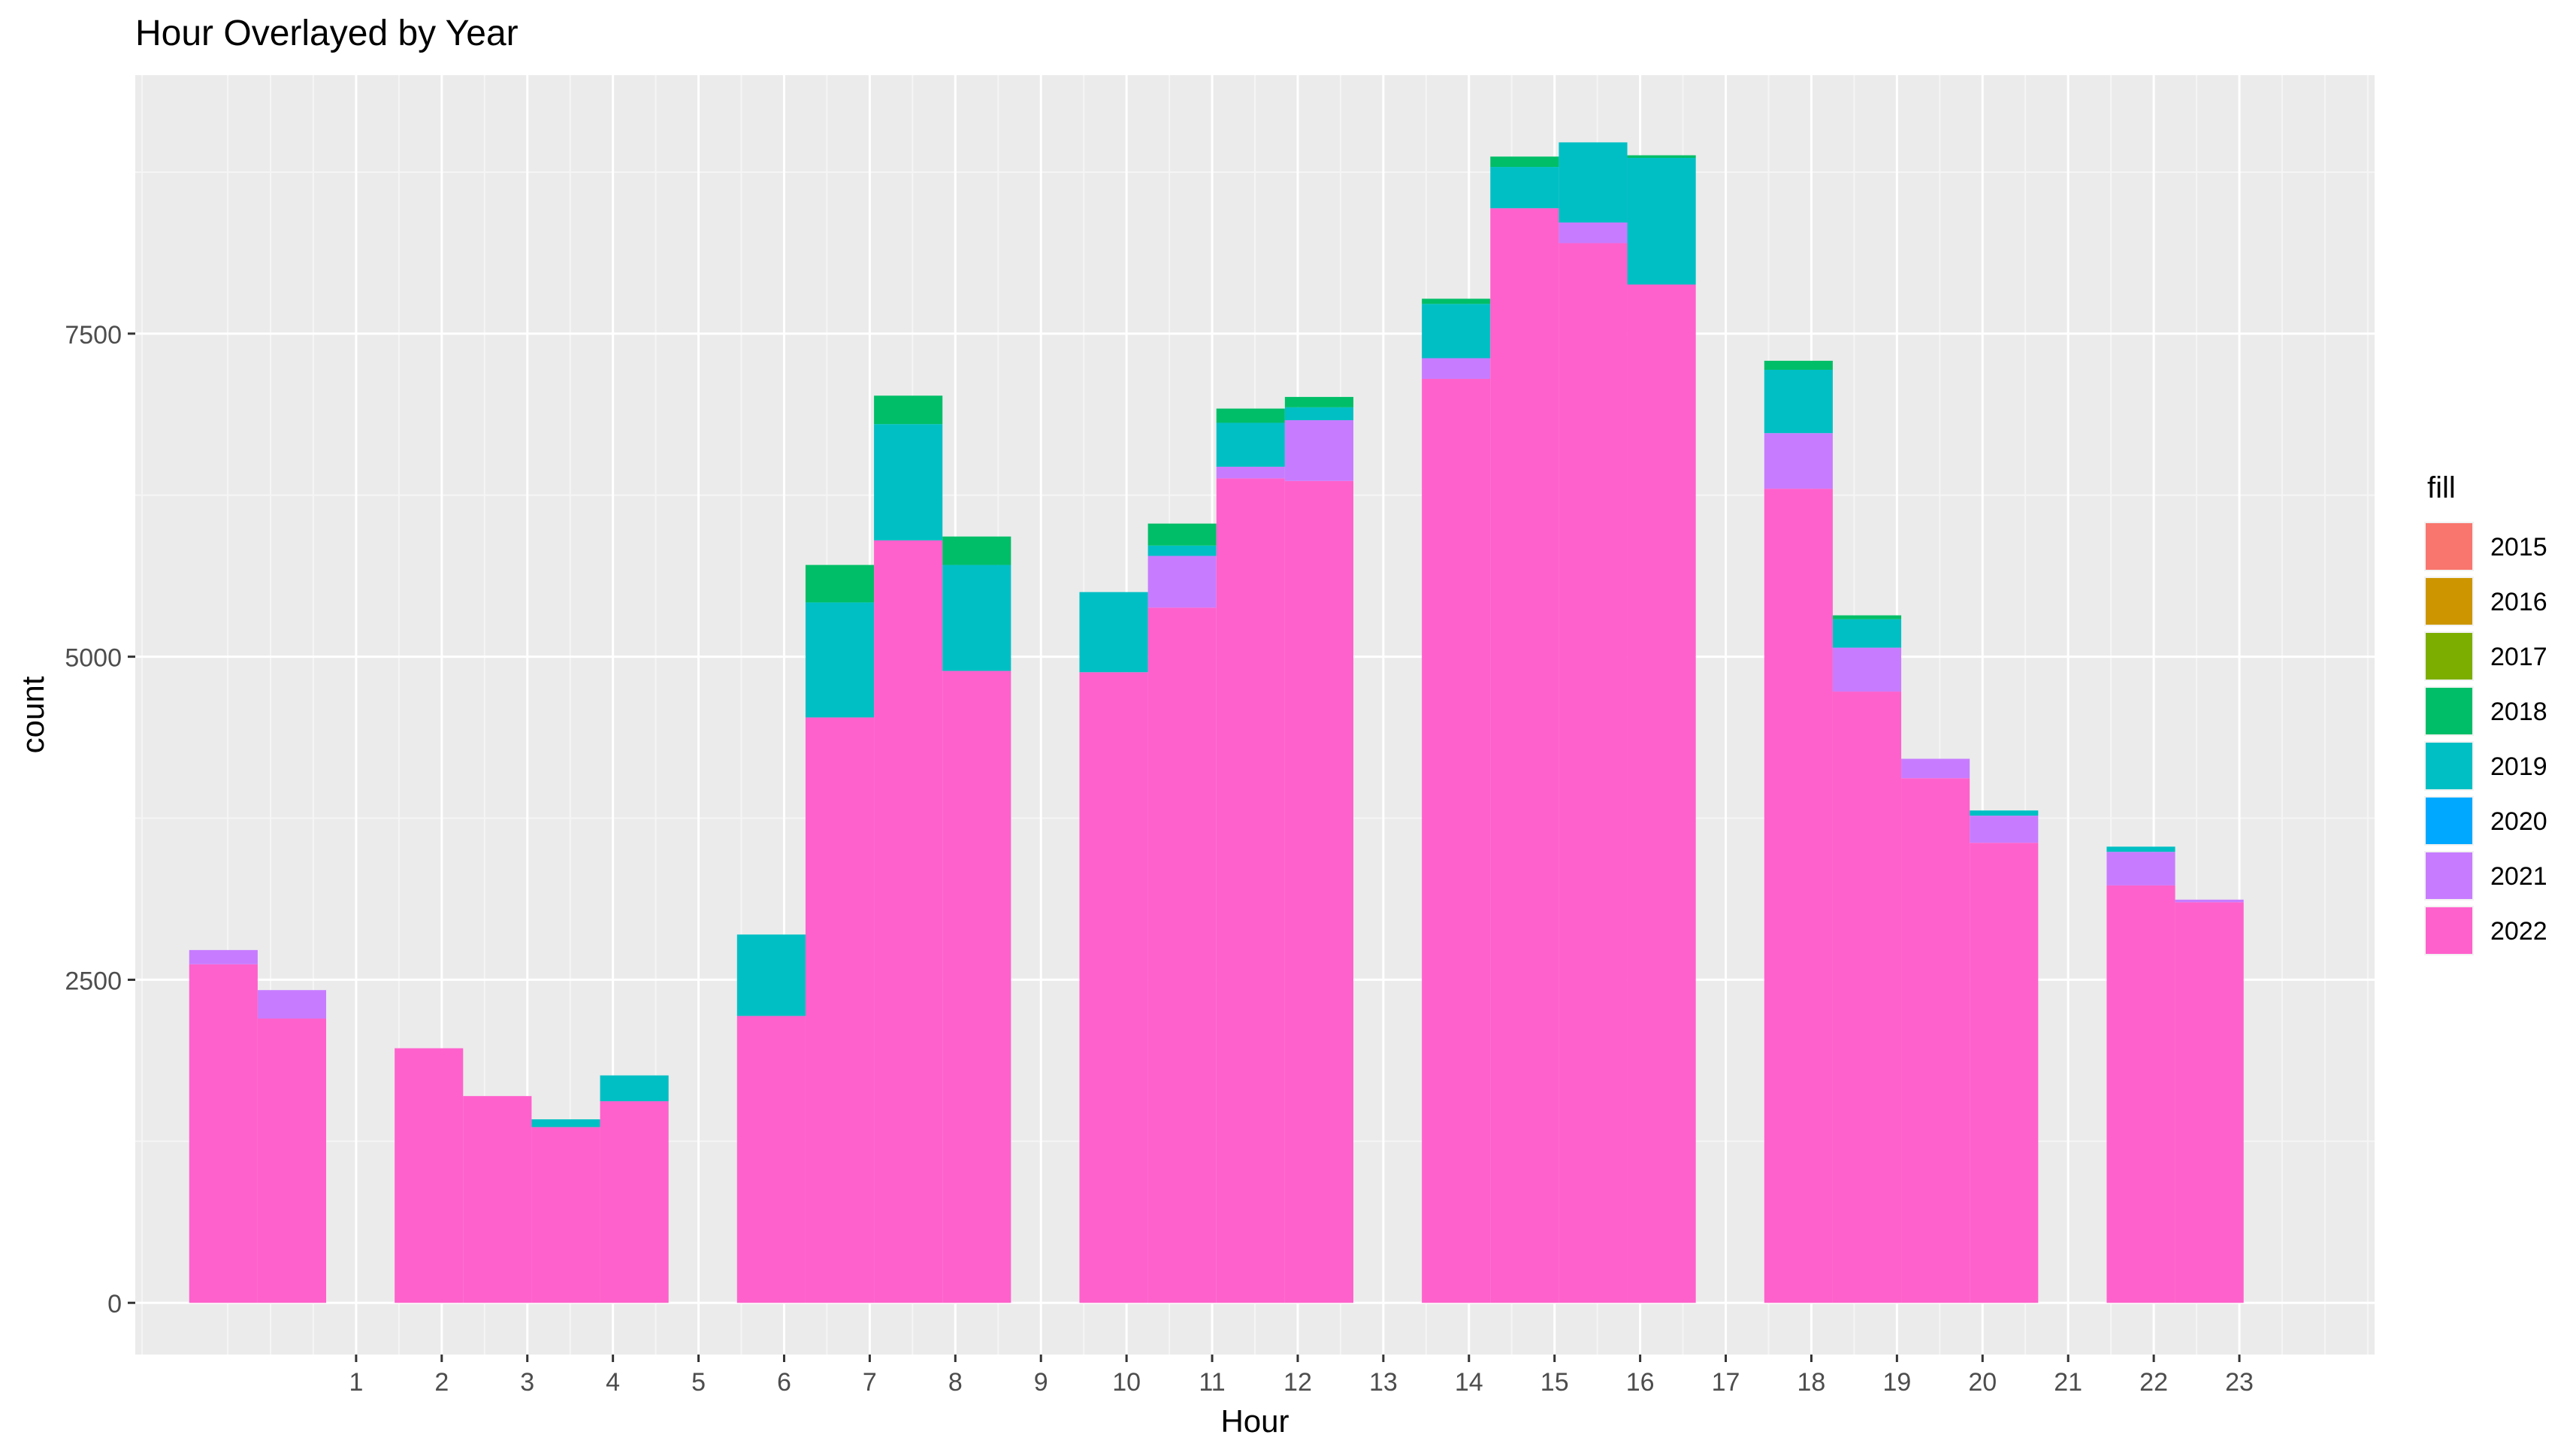  I want to click on y-tick-label: 5000, so click(93, 658).